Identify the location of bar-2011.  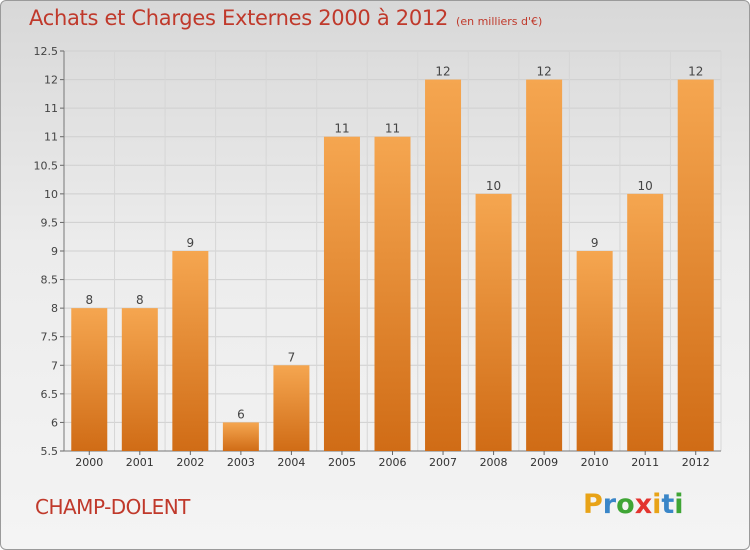
(645, 322).